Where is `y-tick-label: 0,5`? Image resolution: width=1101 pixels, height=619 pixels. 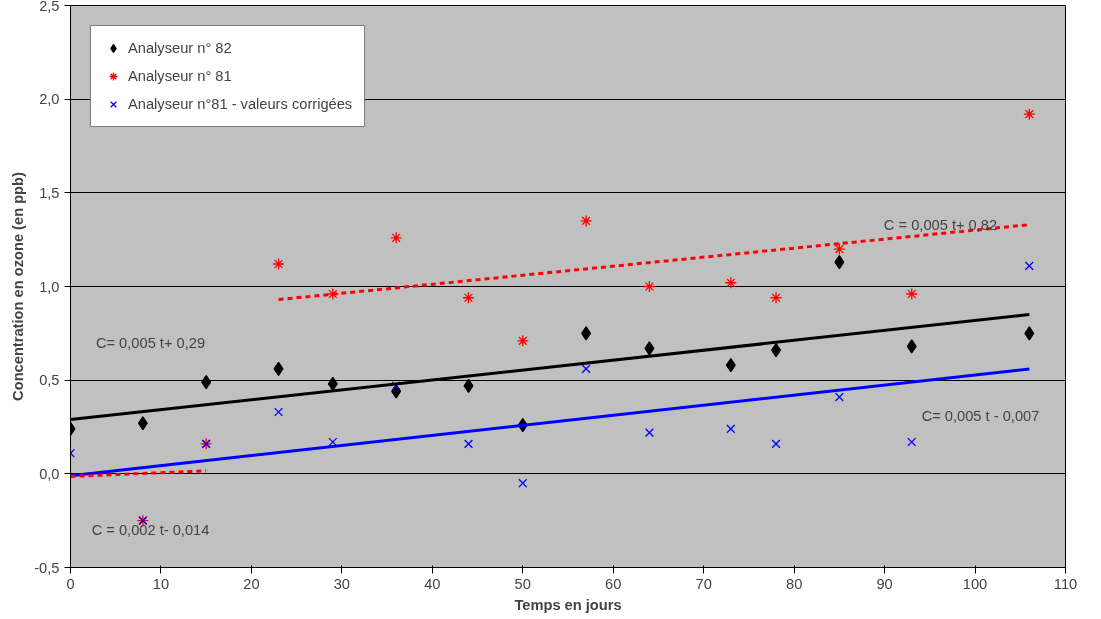
y-tick-label: 0,5 is located at coordinates (49, 380).